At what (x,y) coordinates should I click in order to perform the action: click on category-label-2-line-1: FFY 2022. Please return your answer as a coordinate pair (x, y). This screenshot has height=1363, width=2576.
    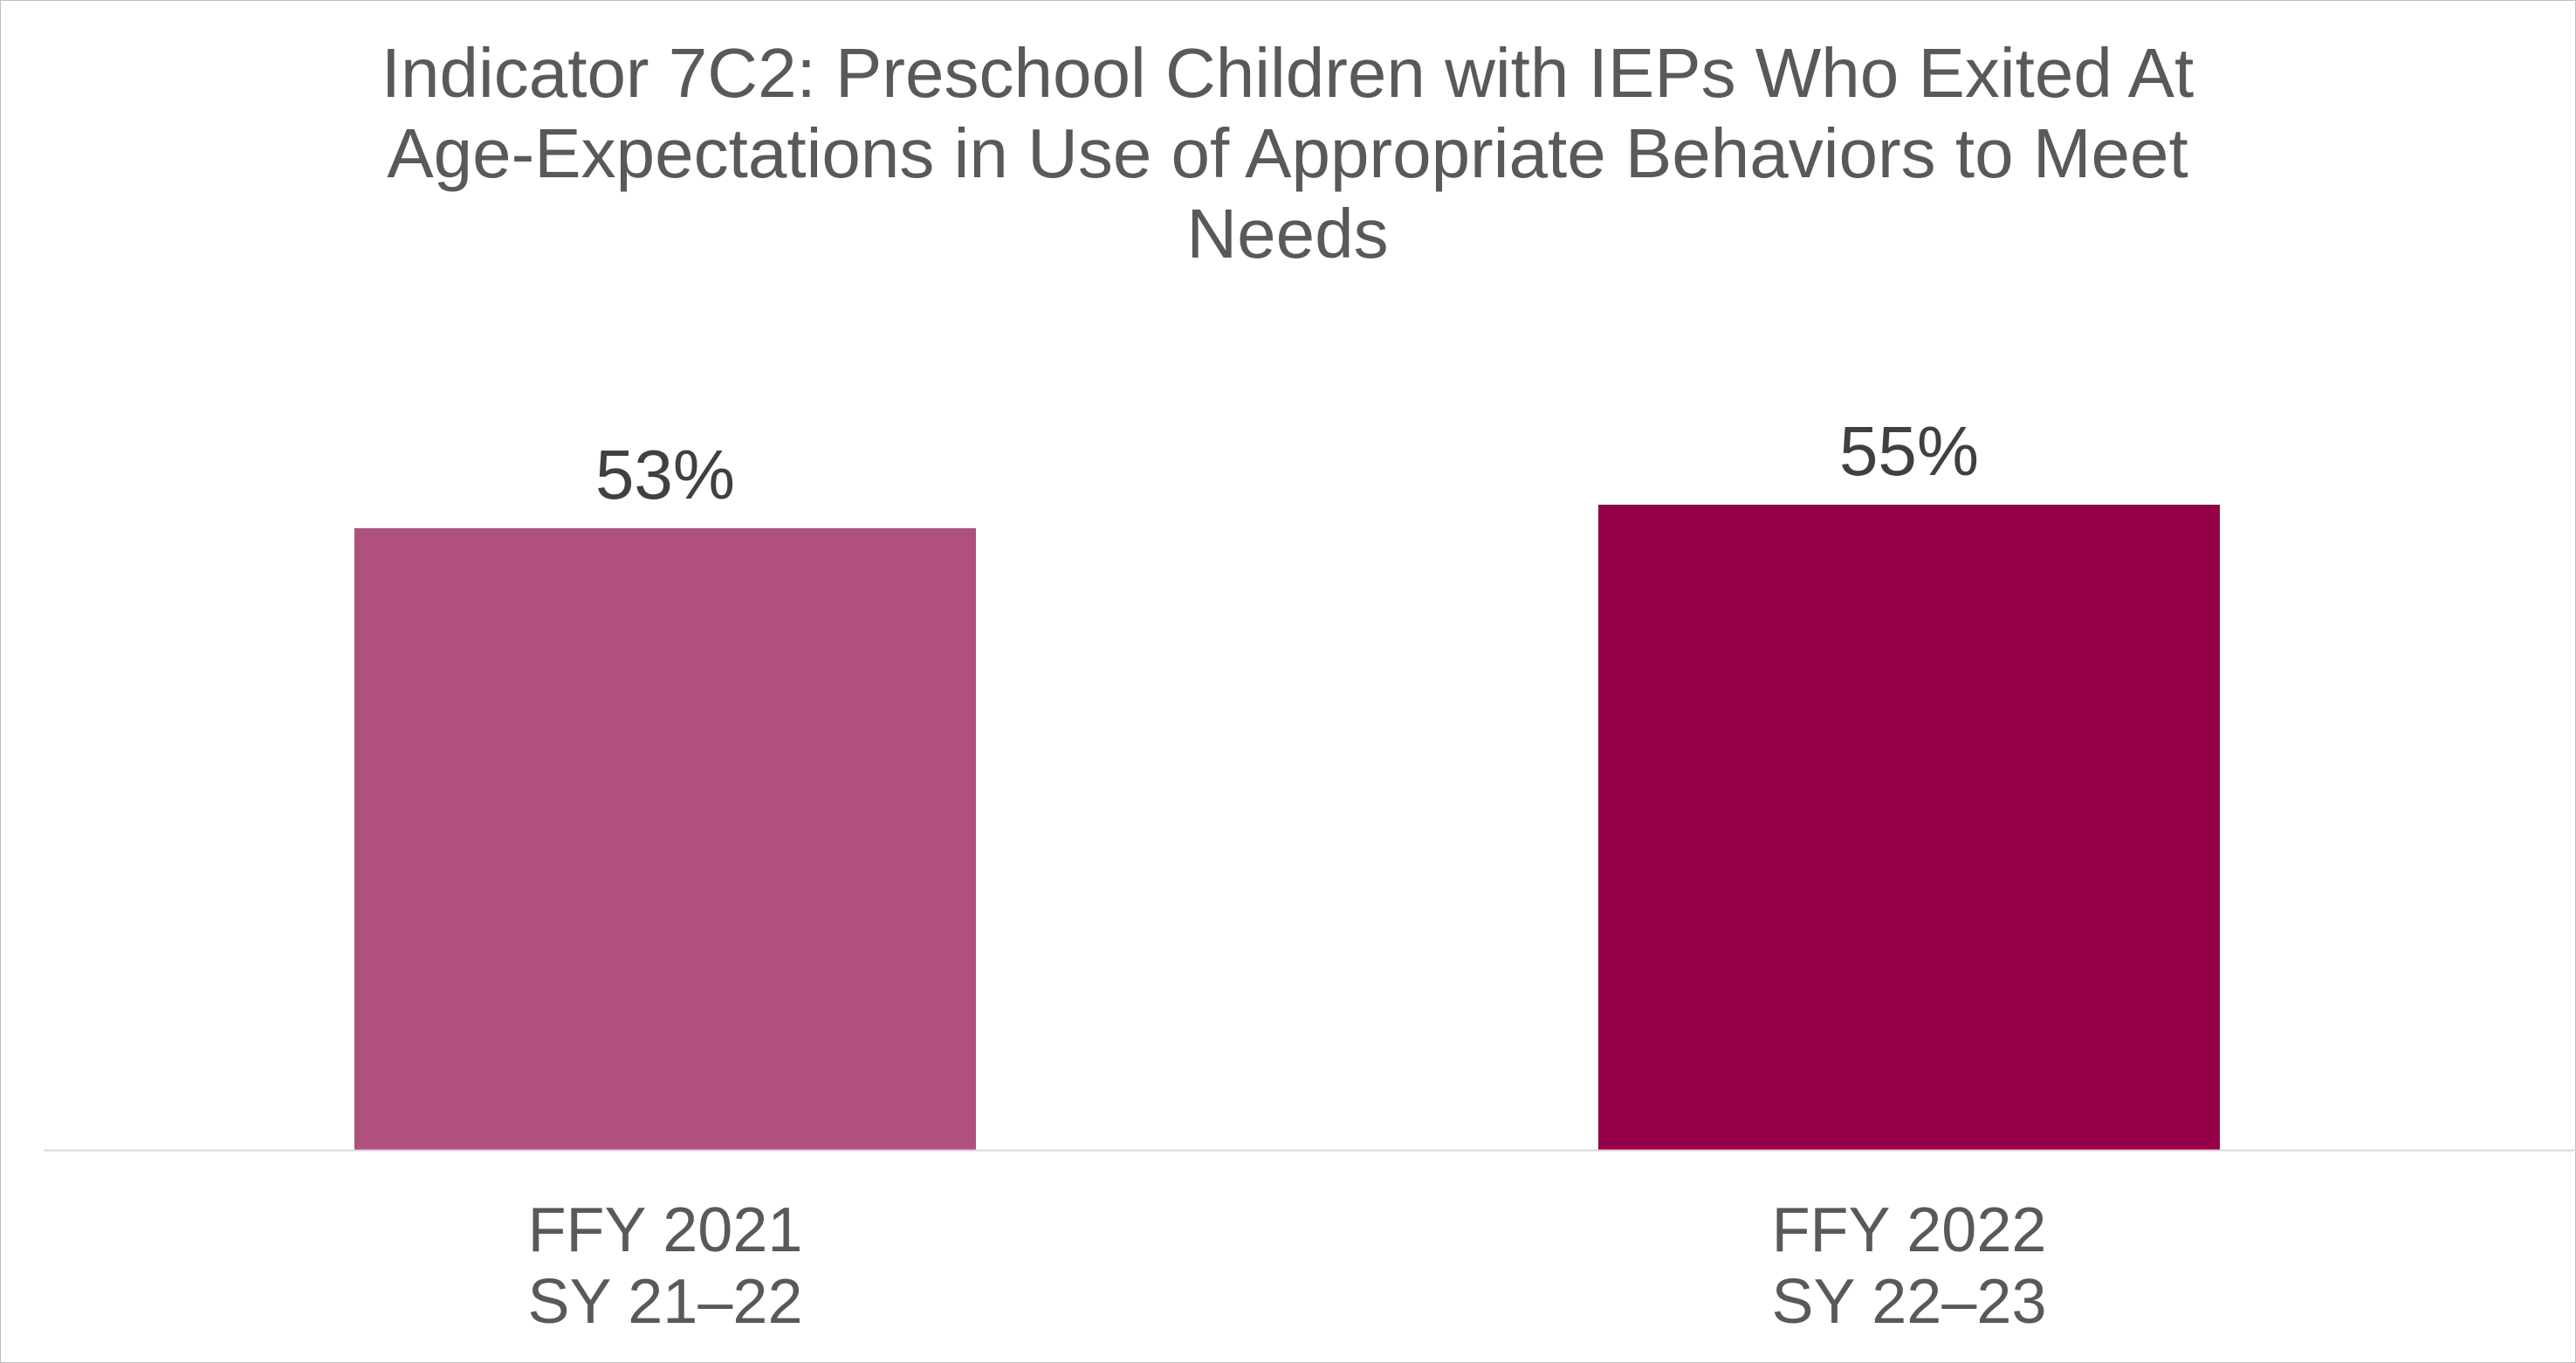
    Looking at the image, I should click on (1910, 1230).